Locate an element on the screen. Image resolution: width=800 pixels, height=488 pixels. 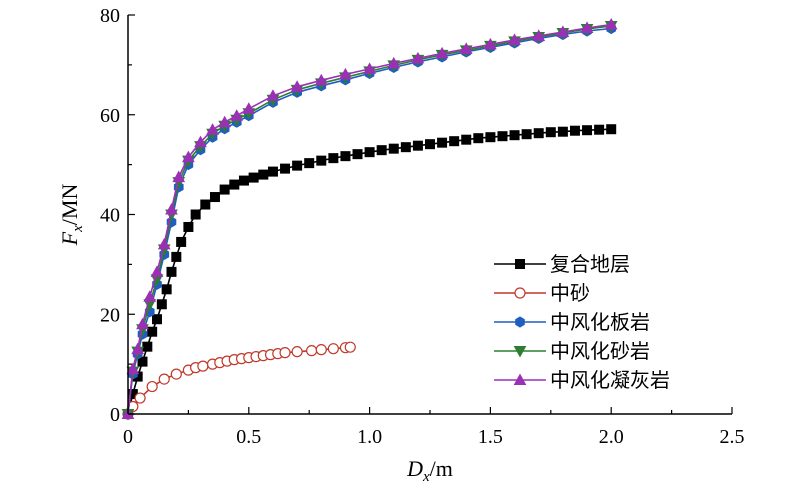
y-tick-label: 0 is located at coordinates (115, 415).